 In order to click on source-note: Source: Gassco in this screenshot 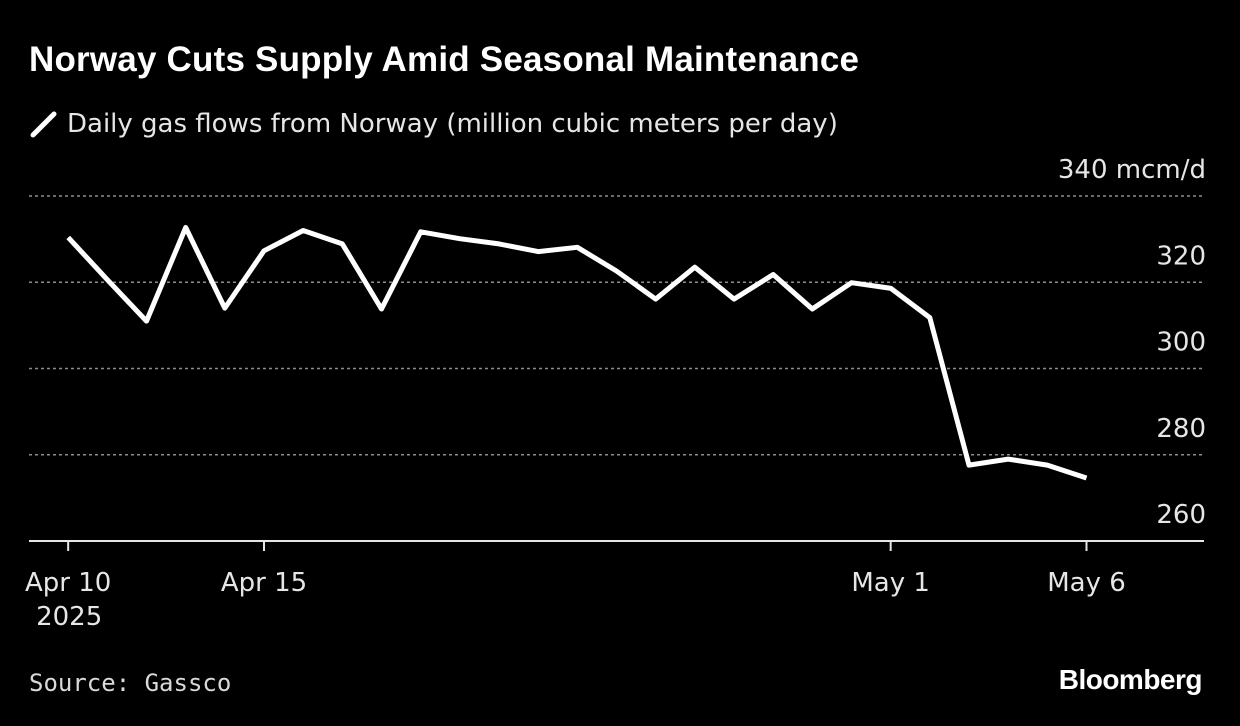, I will do `click(130, 683)`.